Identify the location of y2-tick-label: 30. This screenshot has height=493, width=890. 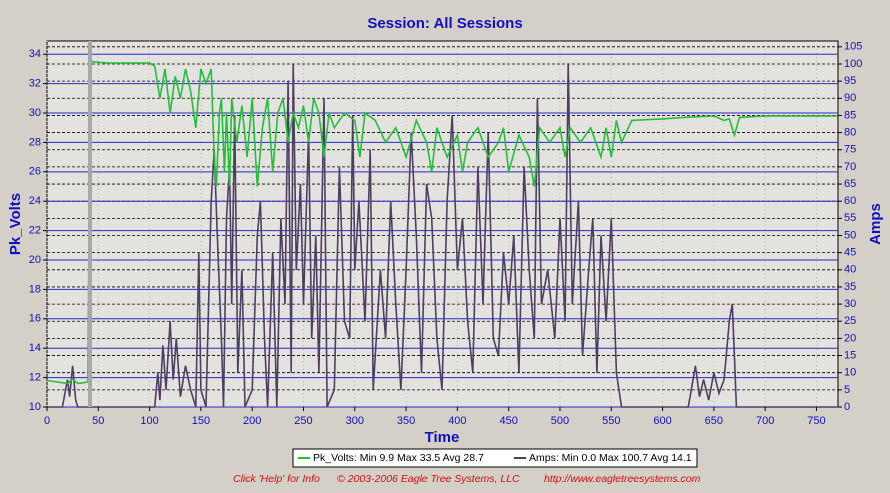
(850, 304).